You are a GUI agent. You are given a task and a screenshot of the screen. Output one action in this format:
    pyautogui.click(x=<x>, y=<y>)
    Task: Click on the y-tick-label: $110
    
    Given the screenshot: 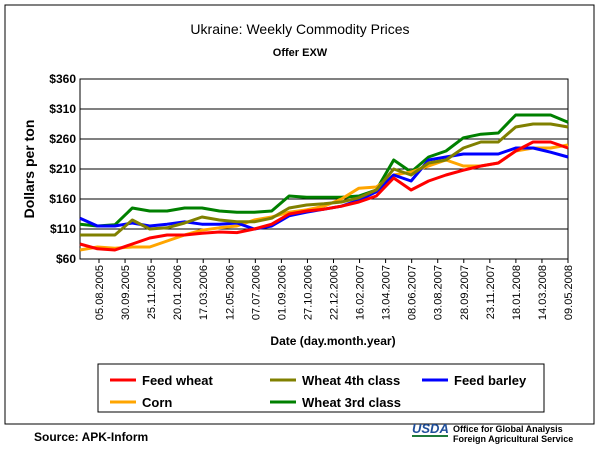 What is the action you would take?
    pyautogui.click(x=63, y=229)
    